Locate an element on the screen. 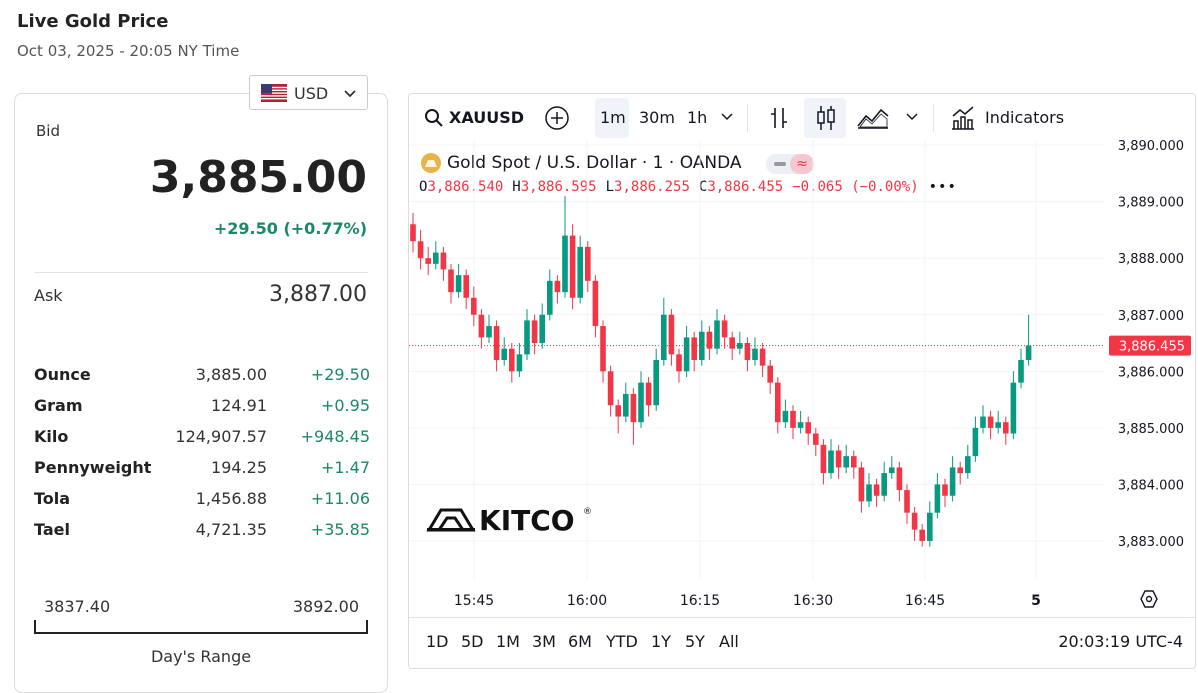  currency-label: USD is located at coordinates (311, 93).